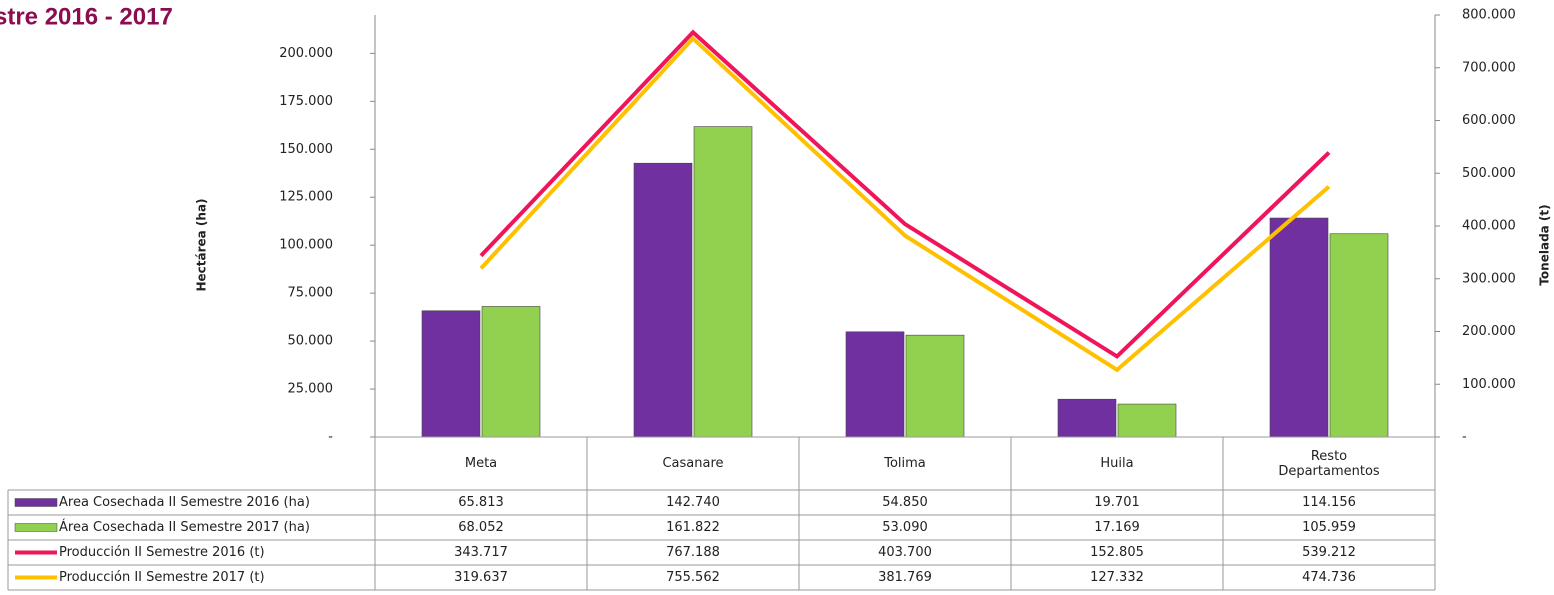 This screenshot has height=595, width=1554. I want to click on category-cell: Meta, so click(481, 463).